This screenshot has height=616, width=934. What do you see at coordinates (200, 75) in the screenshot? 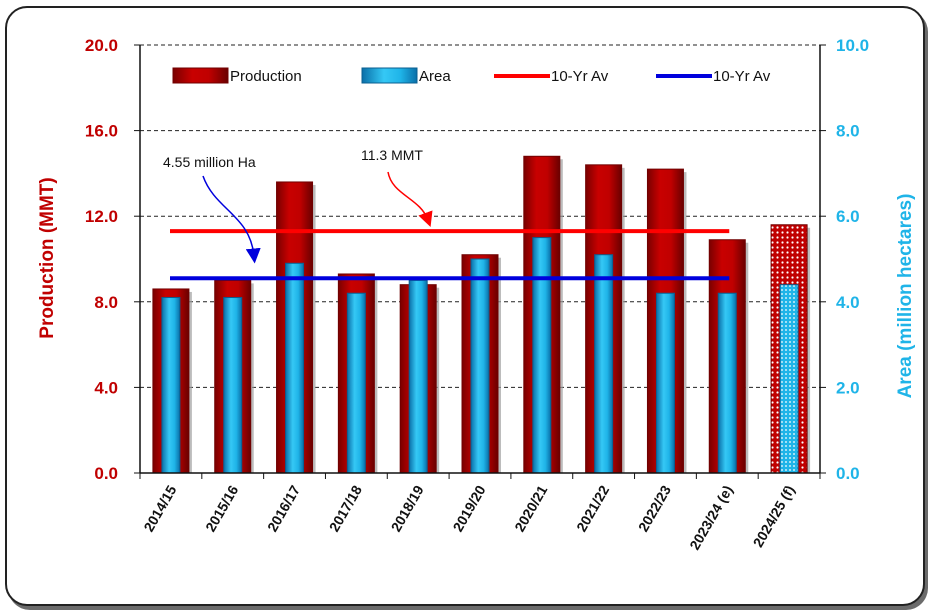
I see `legend-swatch-production` at bounding box center [200, 75].